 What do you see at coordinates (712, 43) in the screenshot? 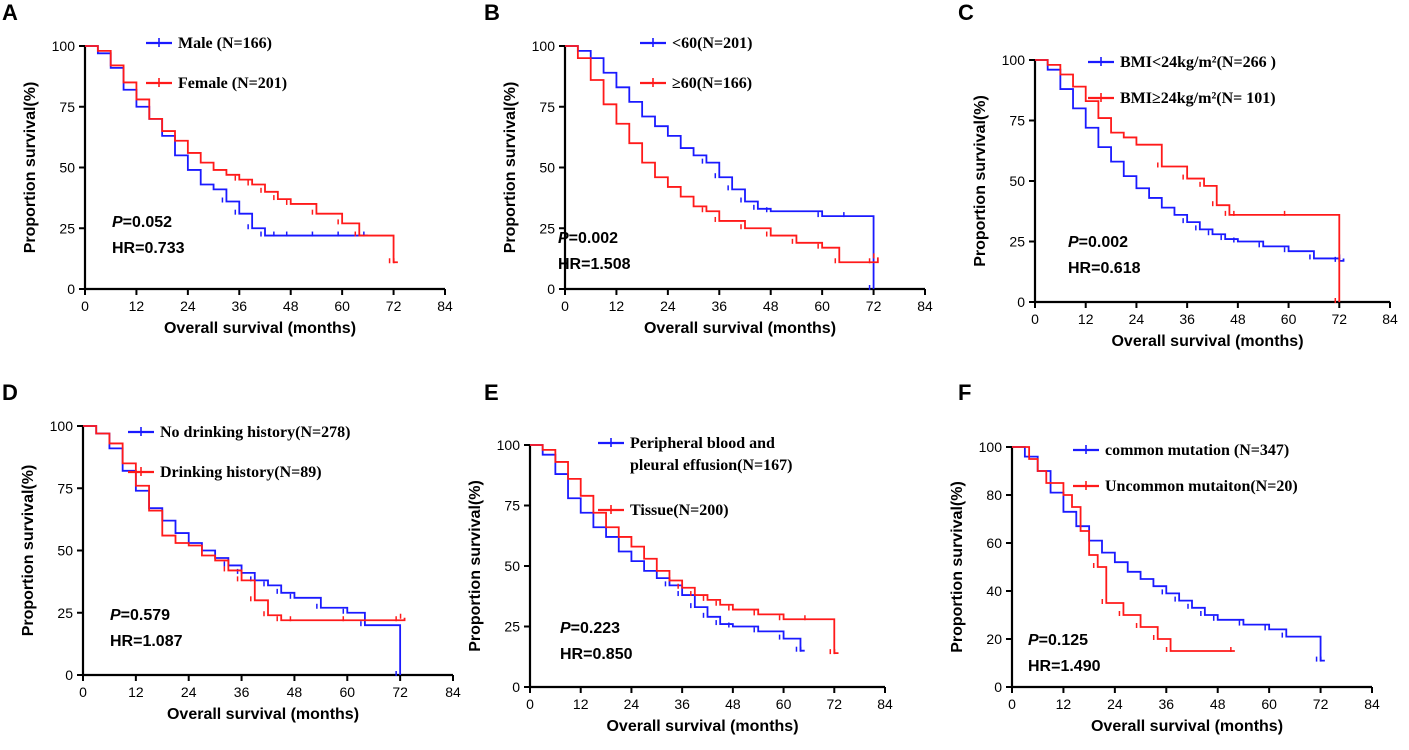
I see `legend-label: <60(N=201)` at bounding box center [712, 43].